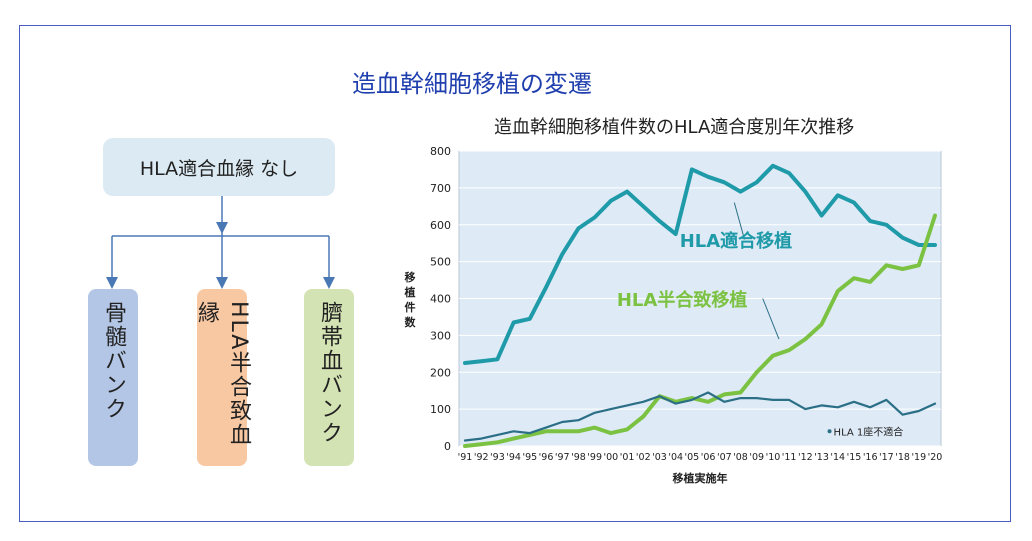 The height and width of the screenshot is (541, 1032). What do you see at coordinates (562, 457) in the screenshot?
I see `x-tick-label: '97` at bounding box center [562, 457].